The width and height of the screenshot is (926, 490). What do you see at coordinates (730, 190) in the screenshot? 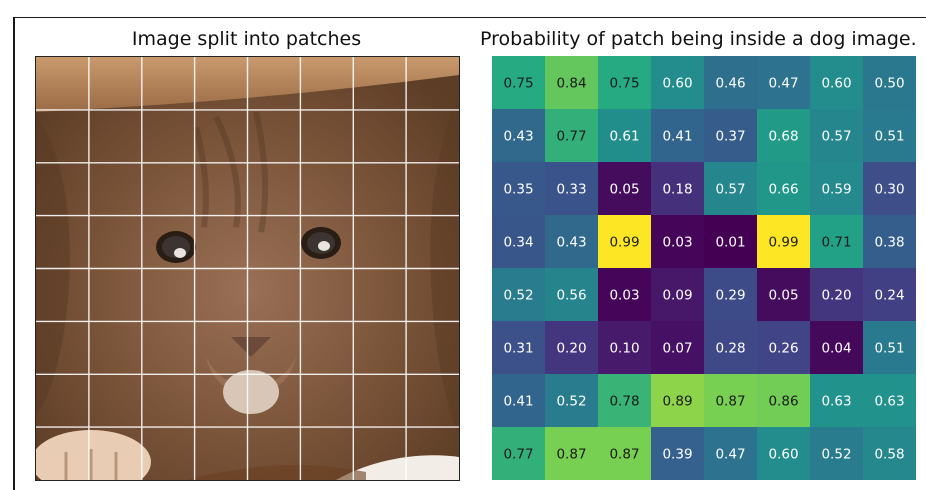
I see `heatmap-label-r2-c4: 0.57` at bounding box center [730, 190].